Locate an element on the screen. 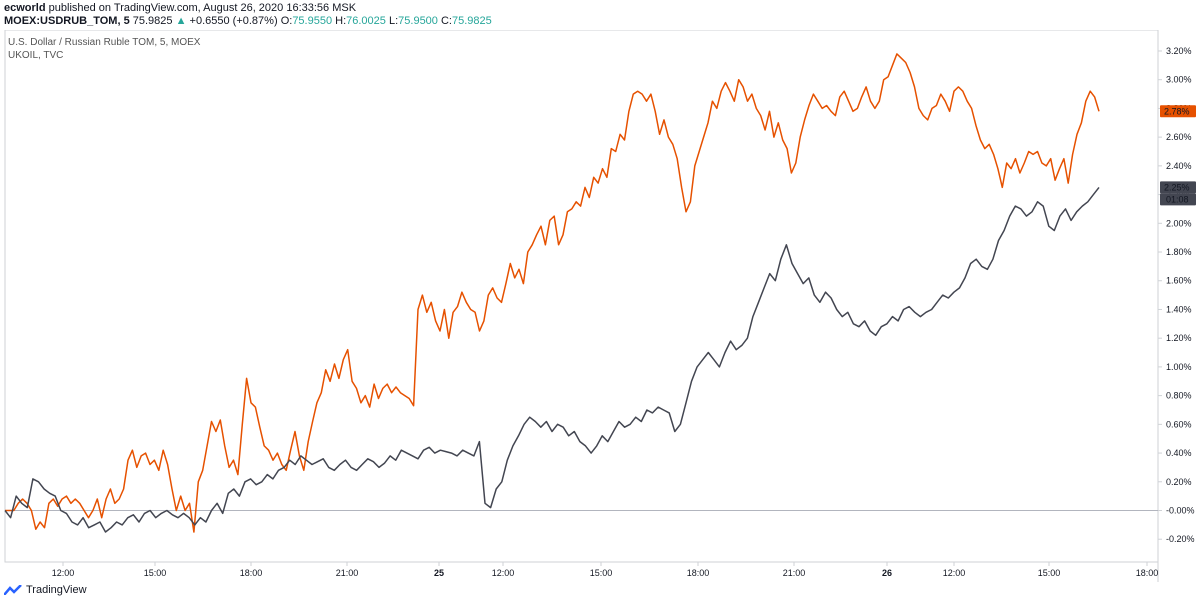 This screenshot has width=1200, height=602. usdrub-last-value-badge: 2.78% is located at coordinates (1178, 111).